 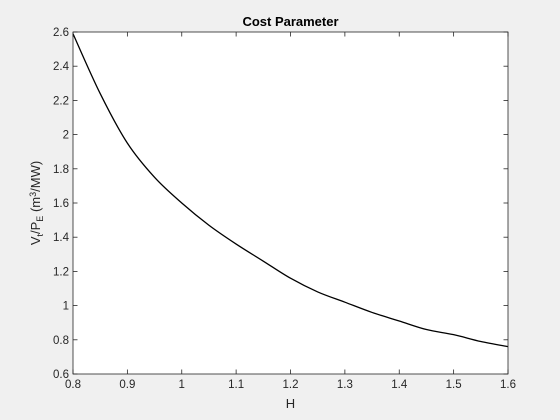 I want to click on chart-title: Cost Parameter, so click(x=290, y=21).